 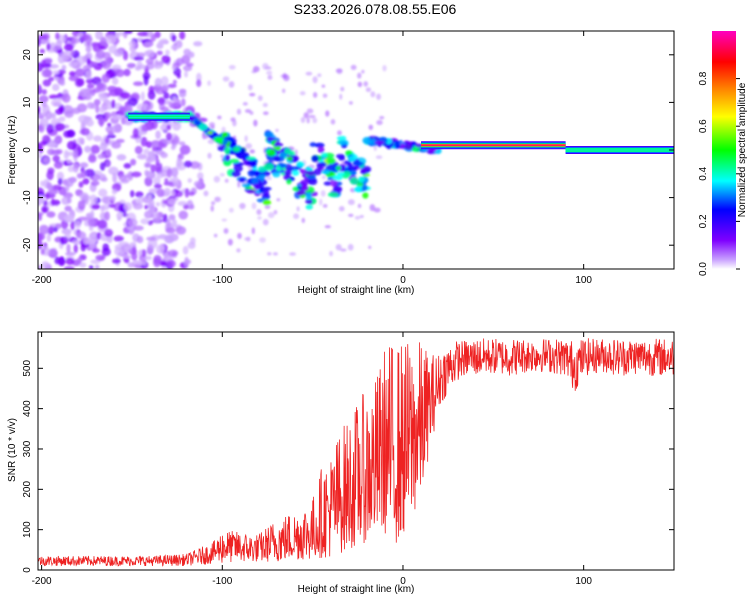 What do you see at coordinates (703, 269) in the screenshot?
I see `colorbar-tick-label: 0.0` at bounding box center [703, 269].